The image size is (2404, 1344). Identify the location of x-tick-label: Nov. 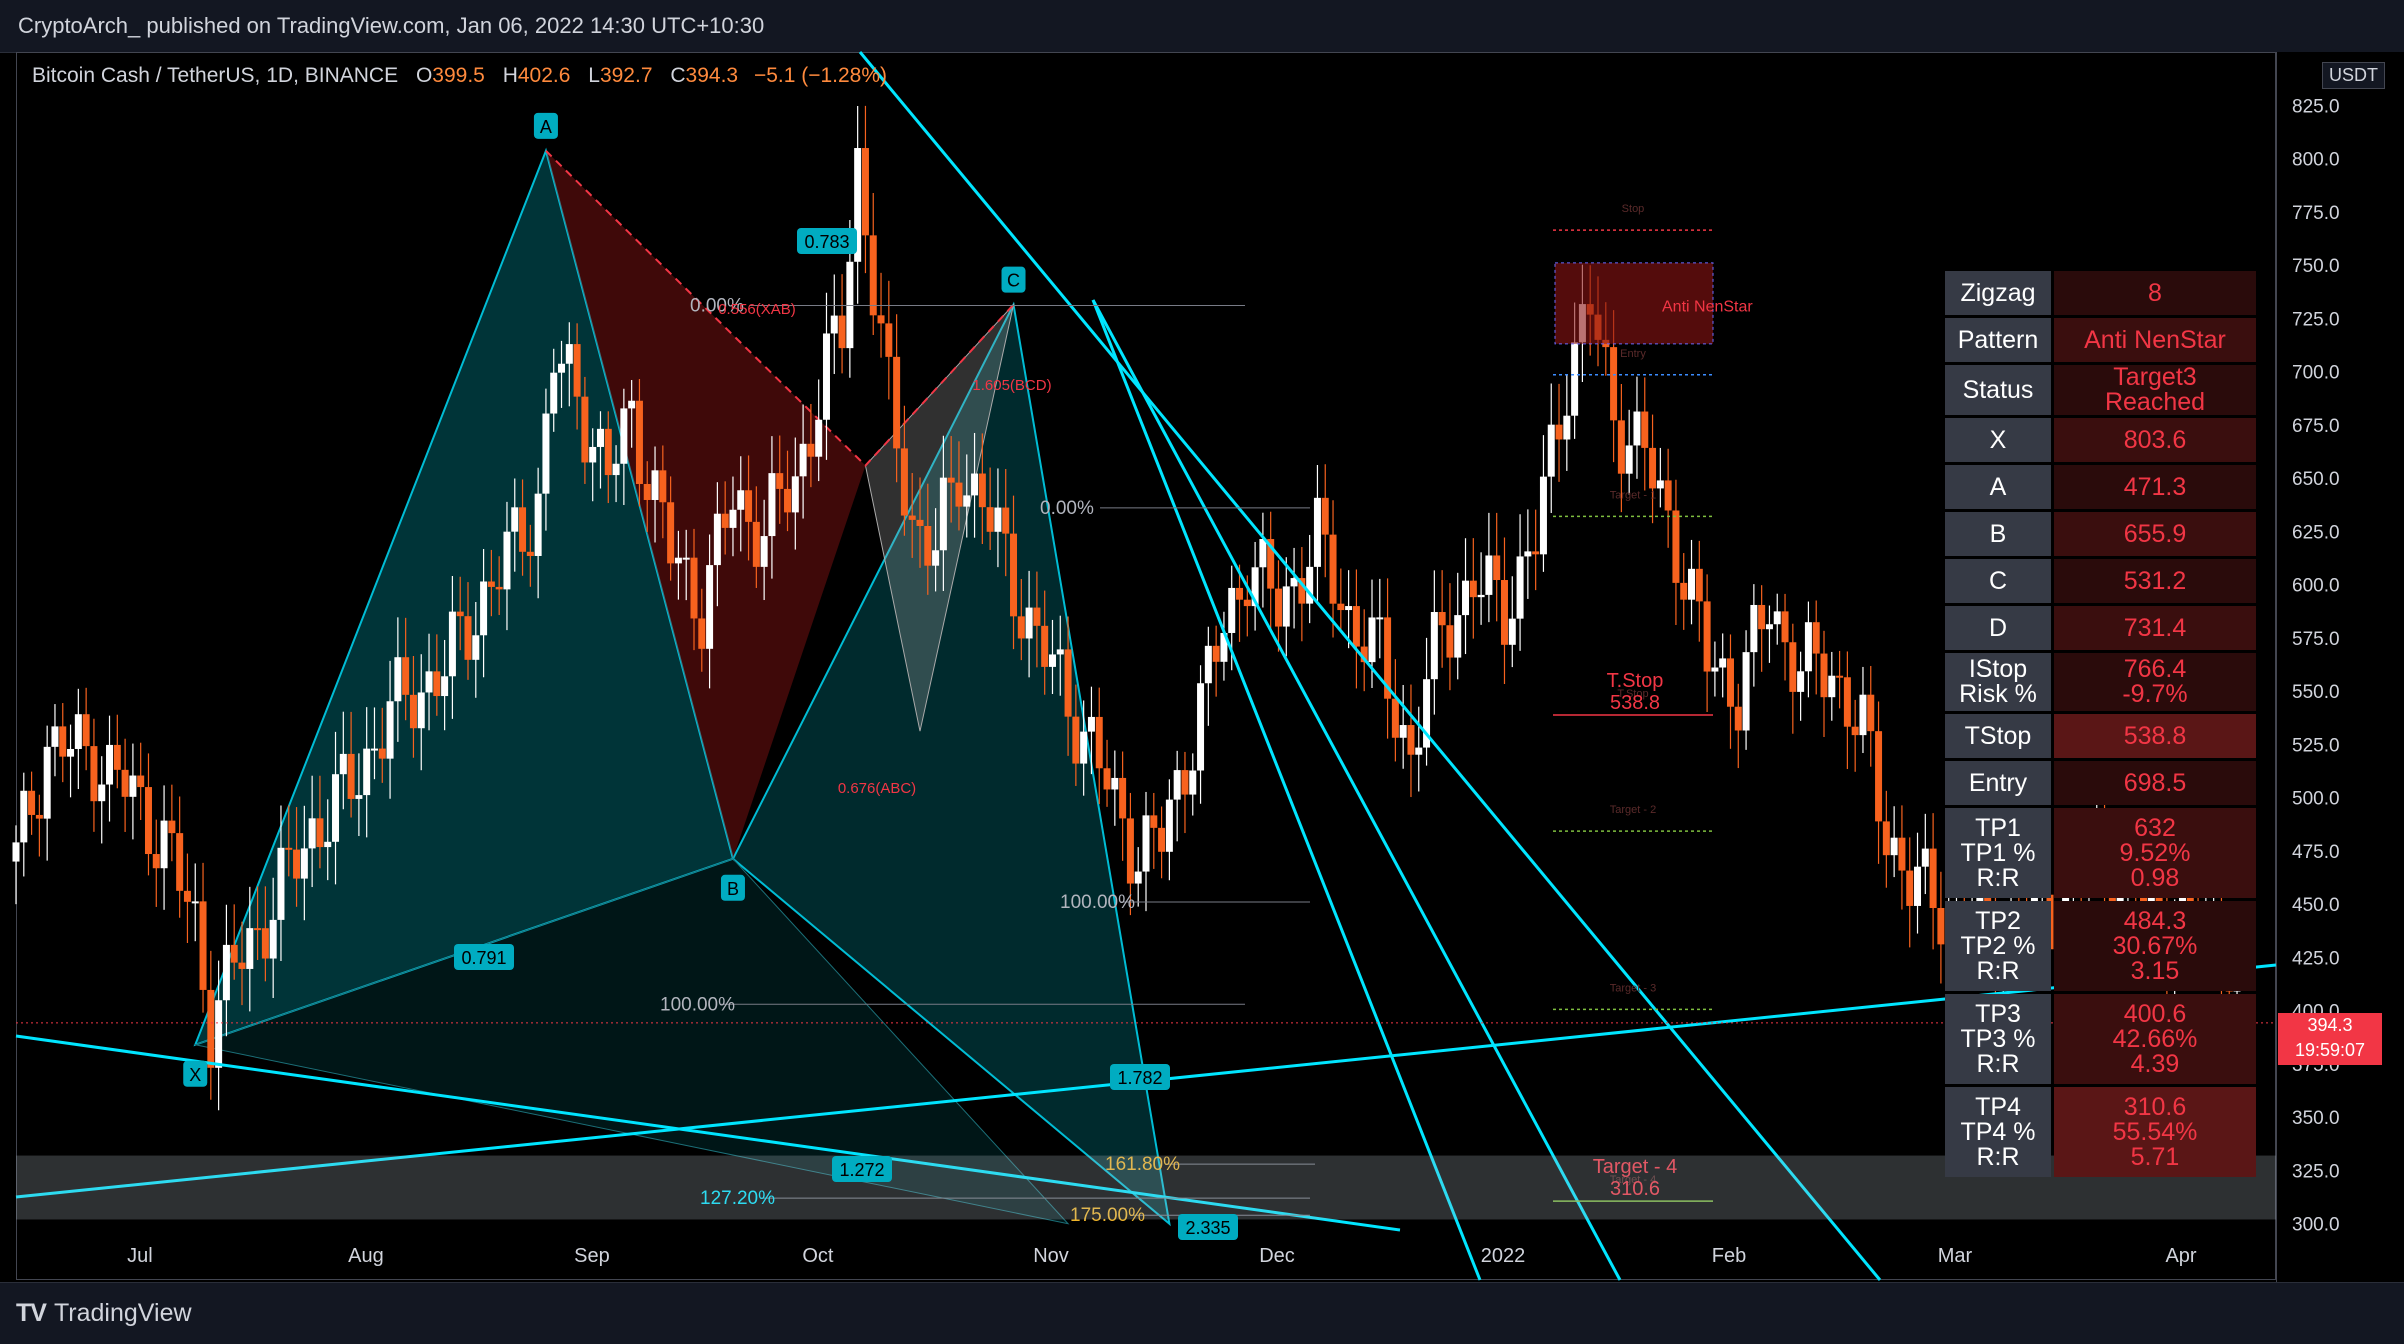
(1051, 1256).